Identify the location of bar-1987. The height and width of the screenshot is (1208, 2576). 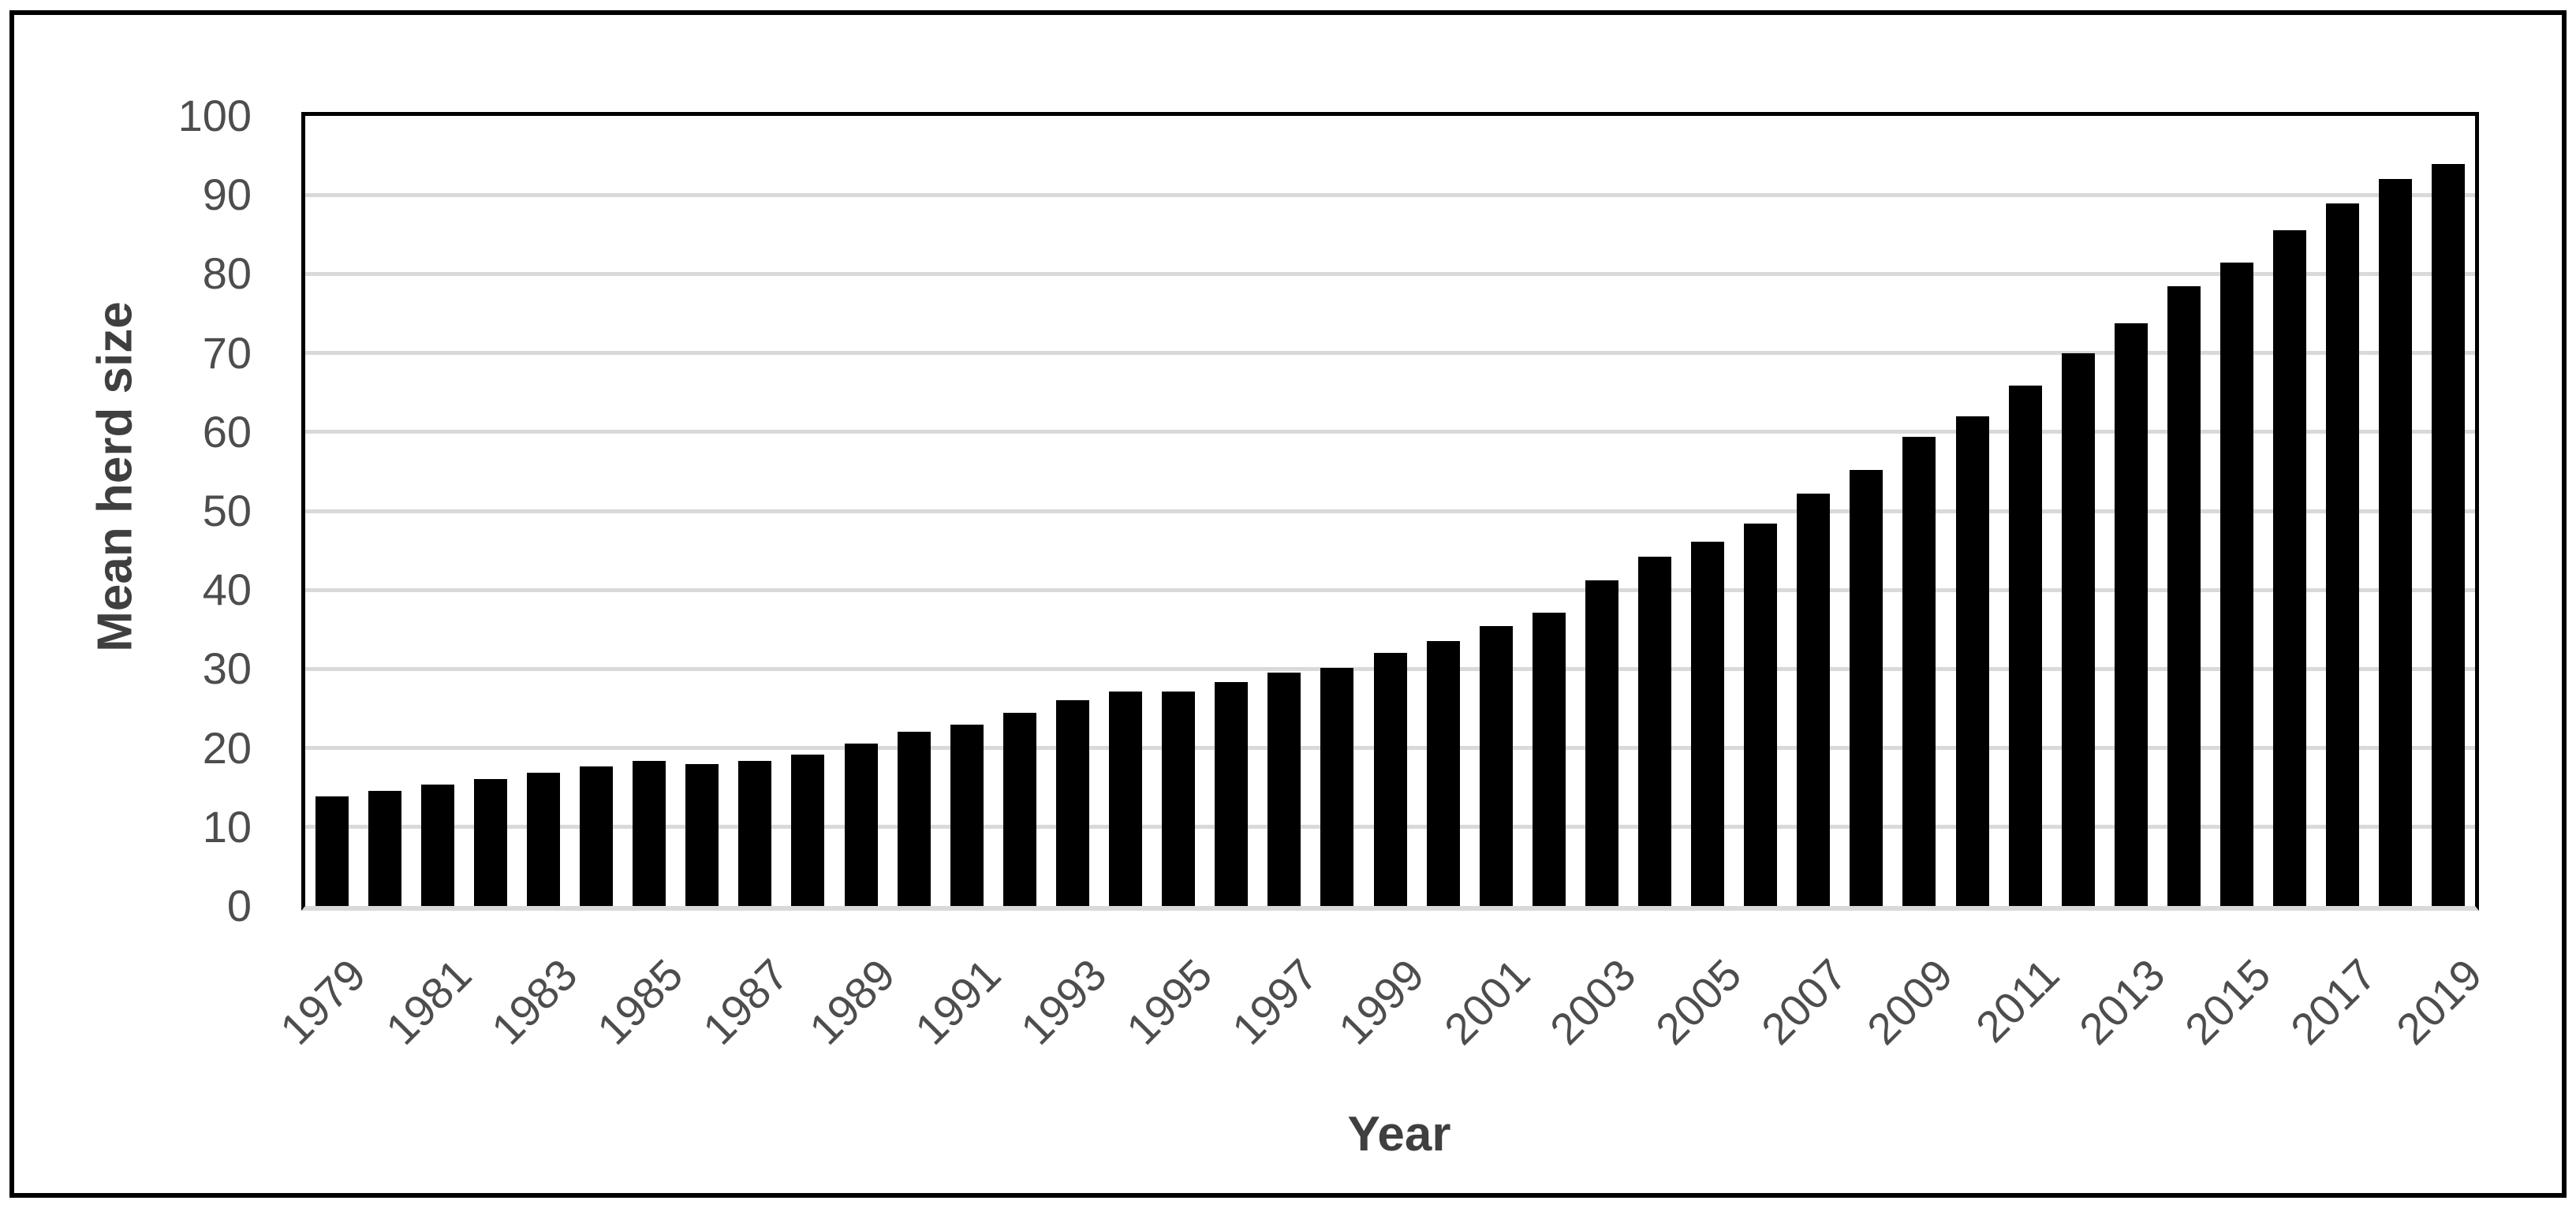
(754, 834).